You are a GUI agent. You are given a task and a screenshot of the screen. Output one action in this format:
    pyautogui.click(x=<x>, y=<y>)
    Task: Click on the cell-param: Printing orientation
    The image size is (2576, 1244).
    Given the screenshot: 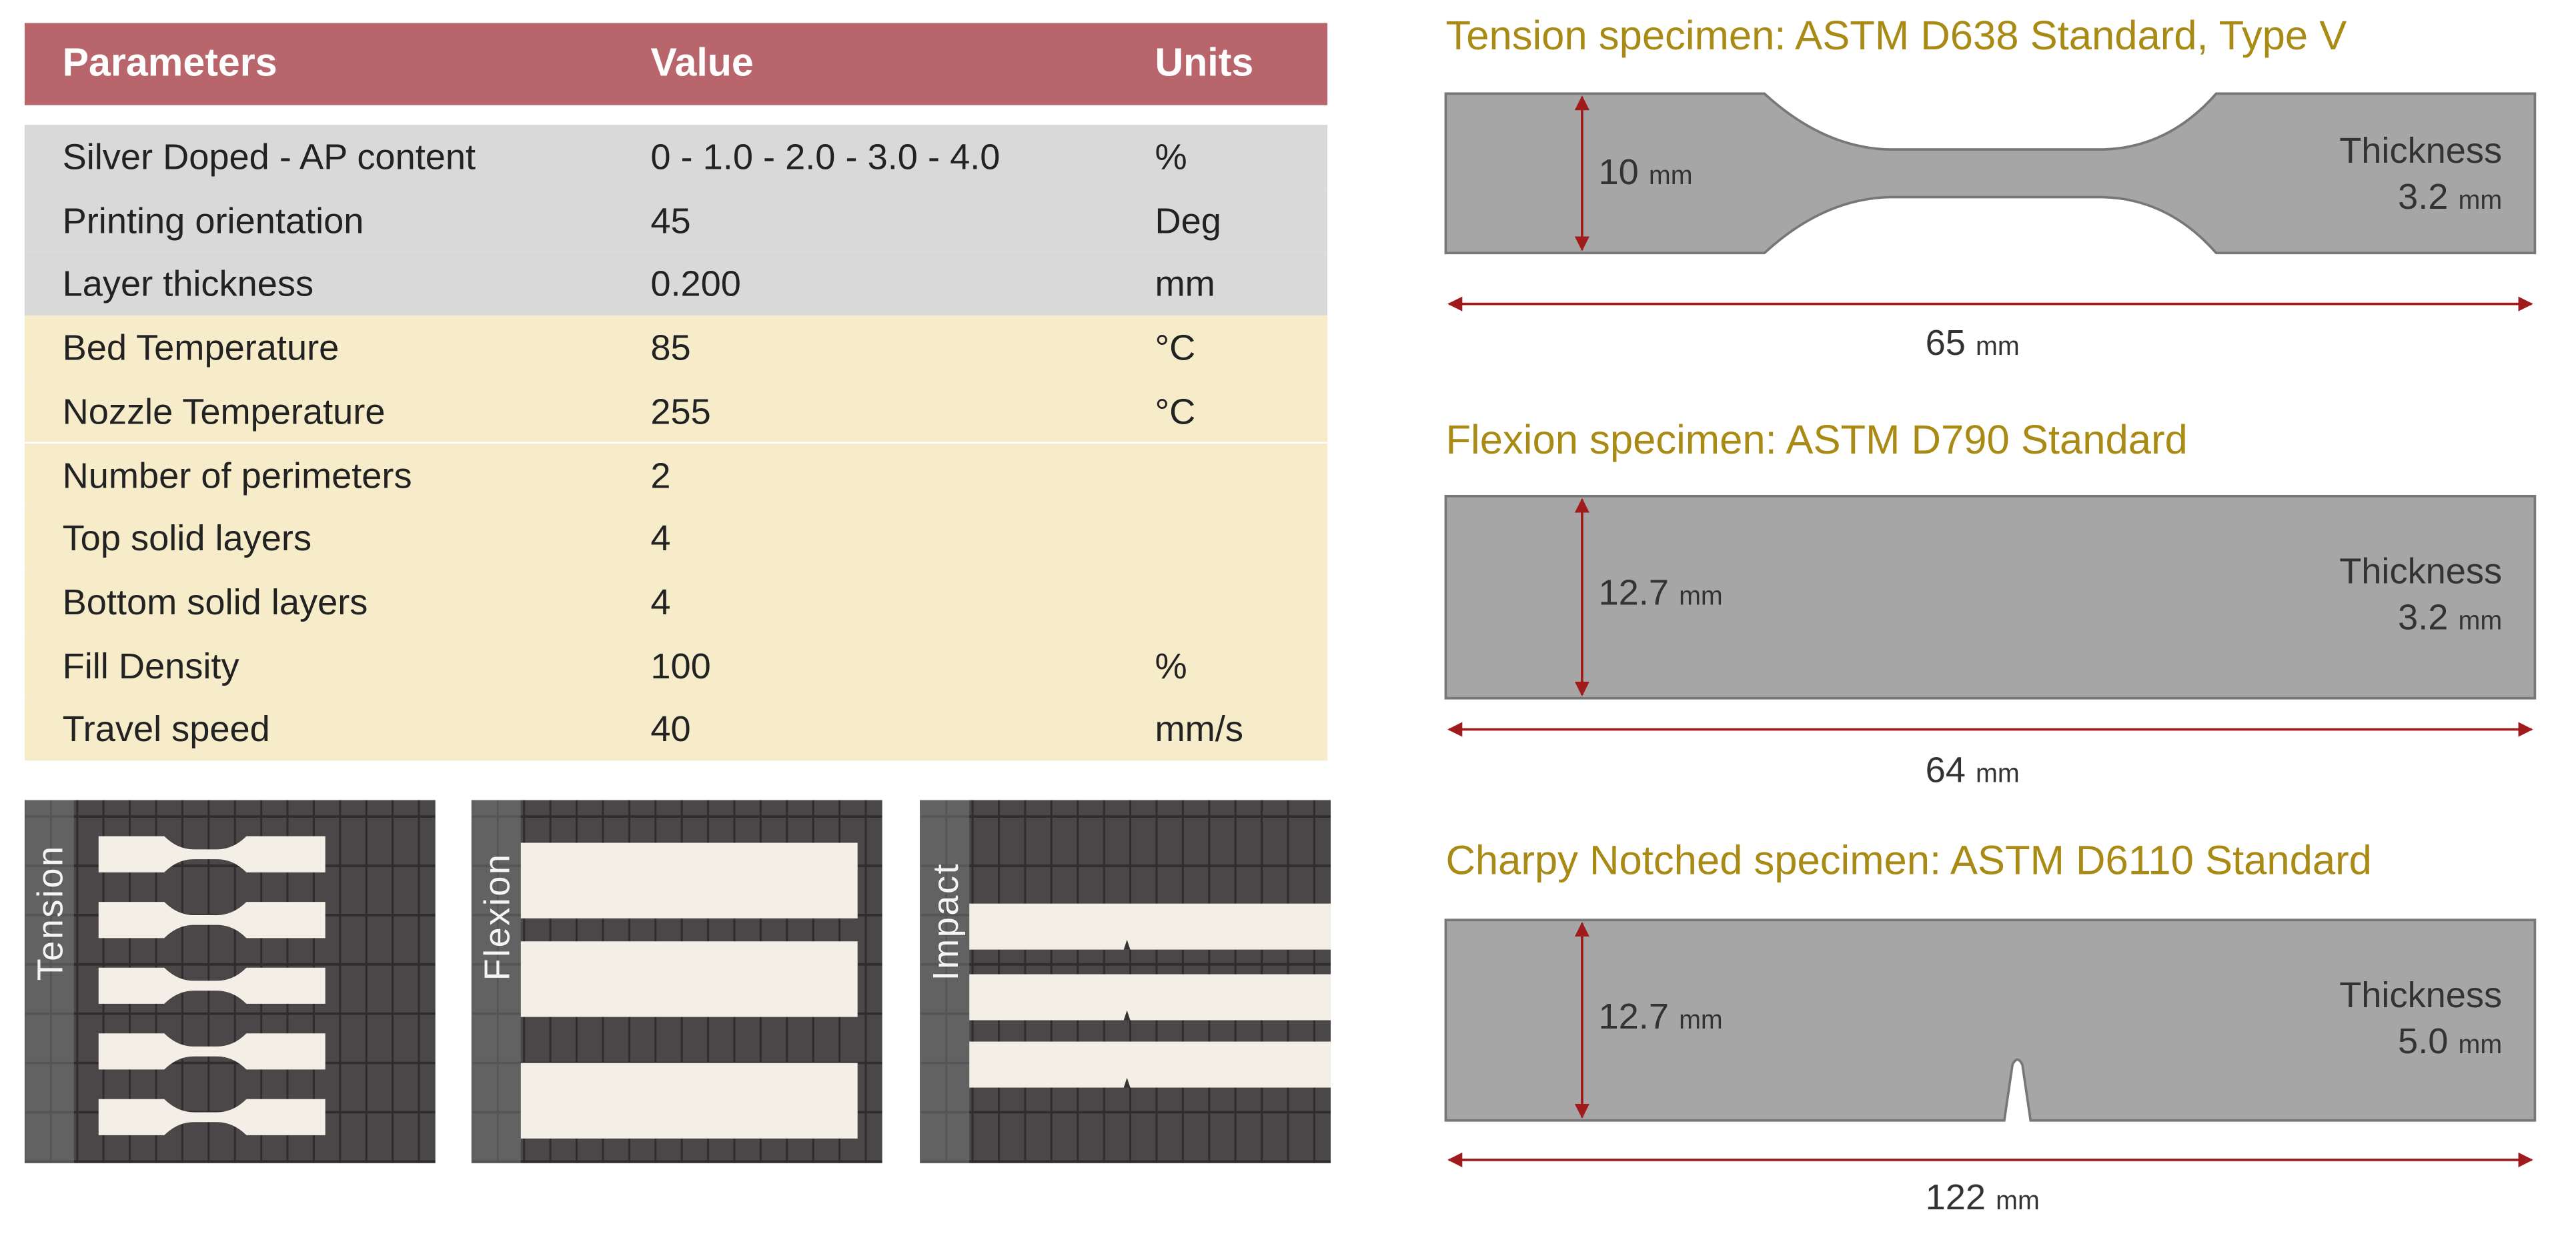 What is the action you would take?
    pyautogui.click(x=213, y=220)
    